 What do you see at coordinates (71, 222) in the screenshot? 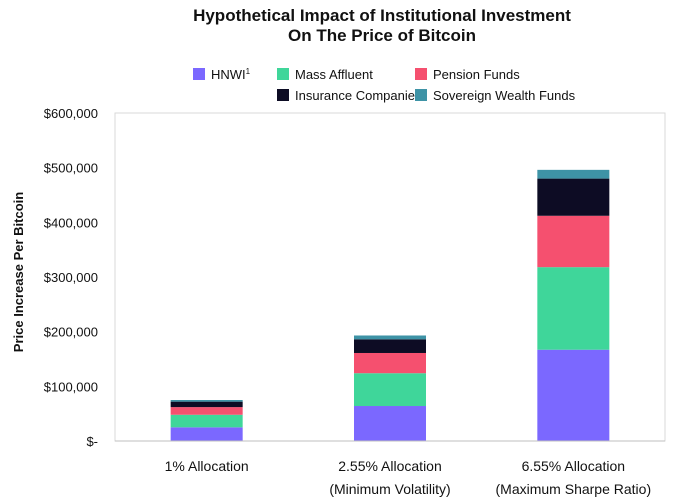
I see `y-tick-label: $400,000` at bounding box center [71, 222].